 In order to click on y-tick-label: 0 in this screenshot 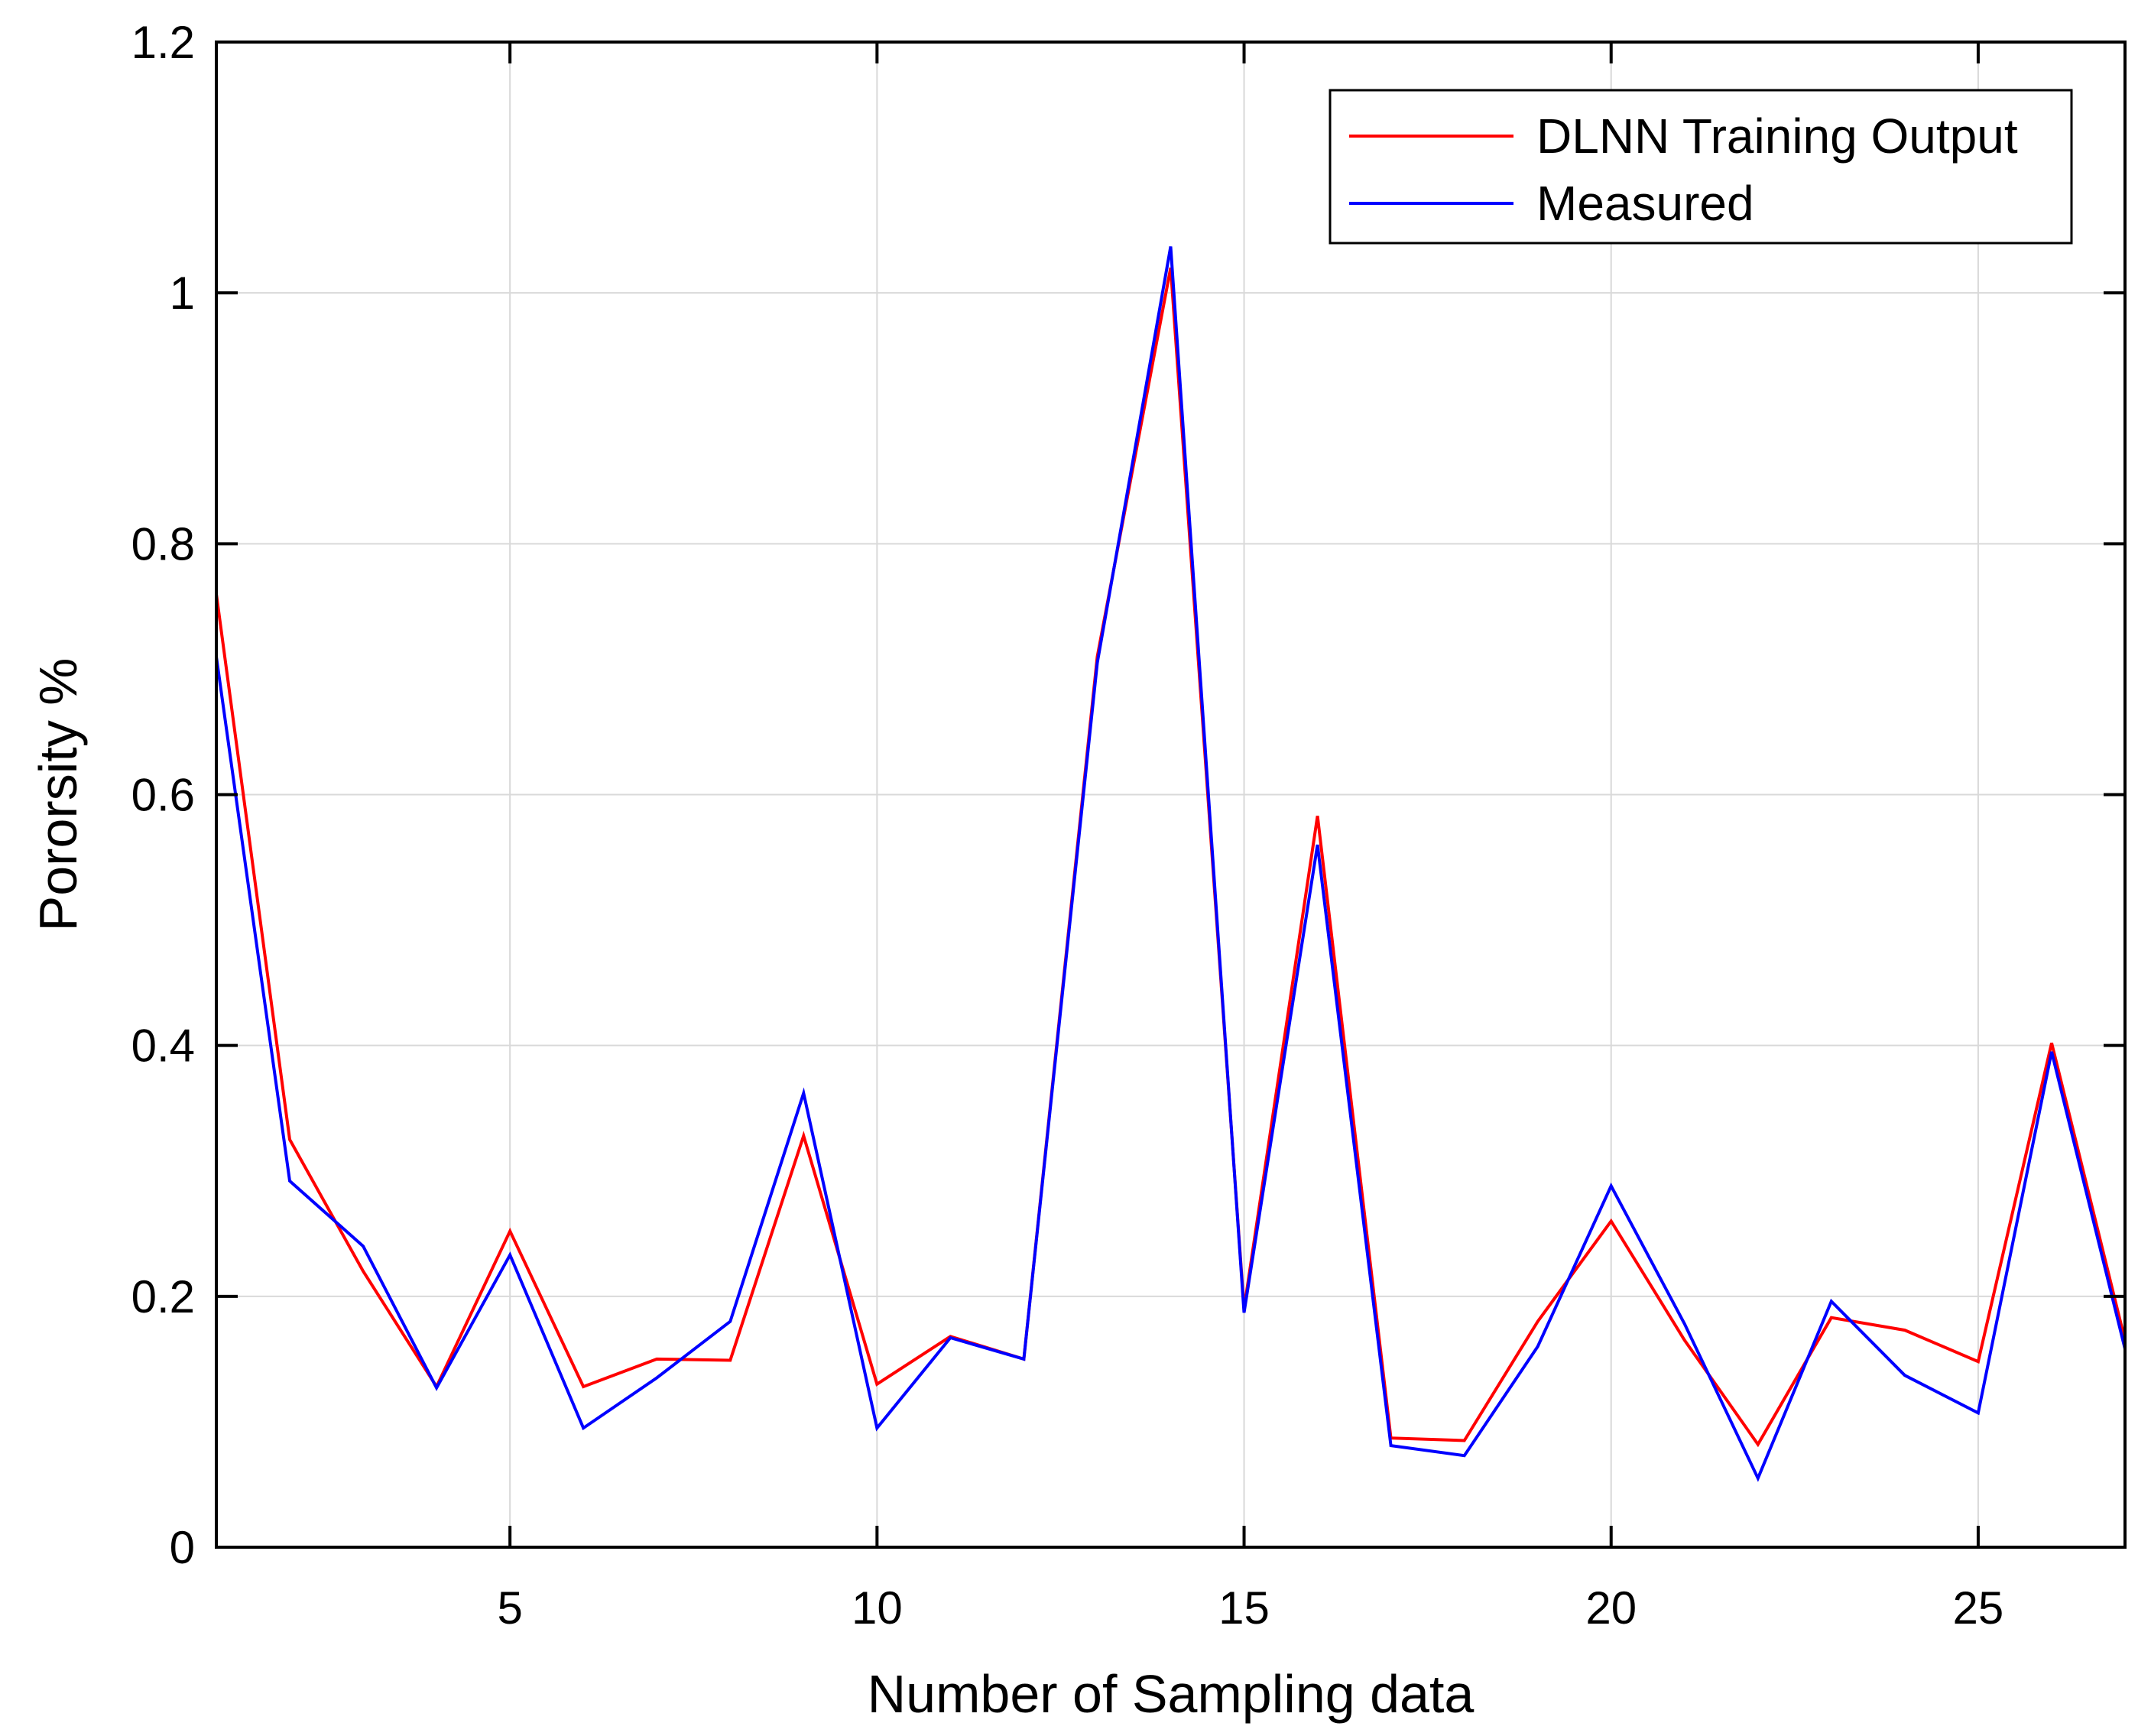, I will do `click(182, 1547)`.